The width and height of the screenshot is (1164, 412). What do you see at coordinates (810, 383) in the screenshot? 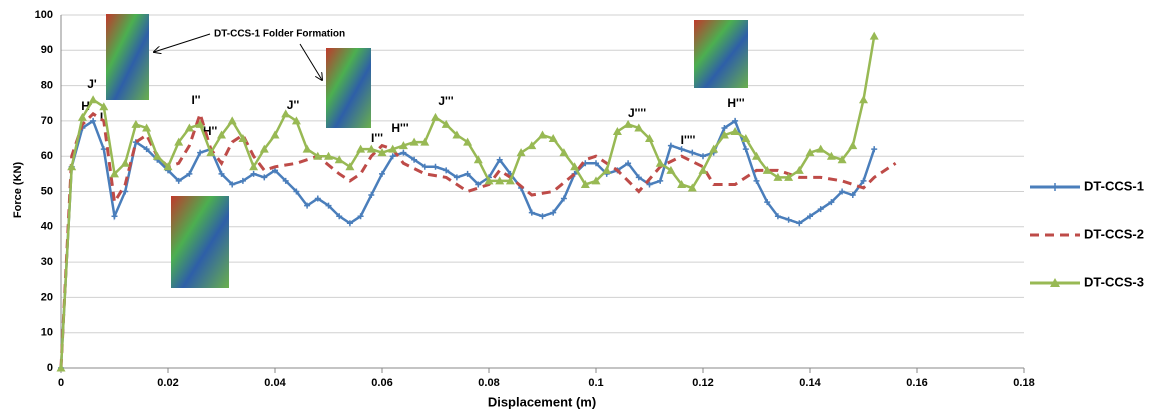
I see `x-tick-label: 0.14` at bounding box center [810, 383].